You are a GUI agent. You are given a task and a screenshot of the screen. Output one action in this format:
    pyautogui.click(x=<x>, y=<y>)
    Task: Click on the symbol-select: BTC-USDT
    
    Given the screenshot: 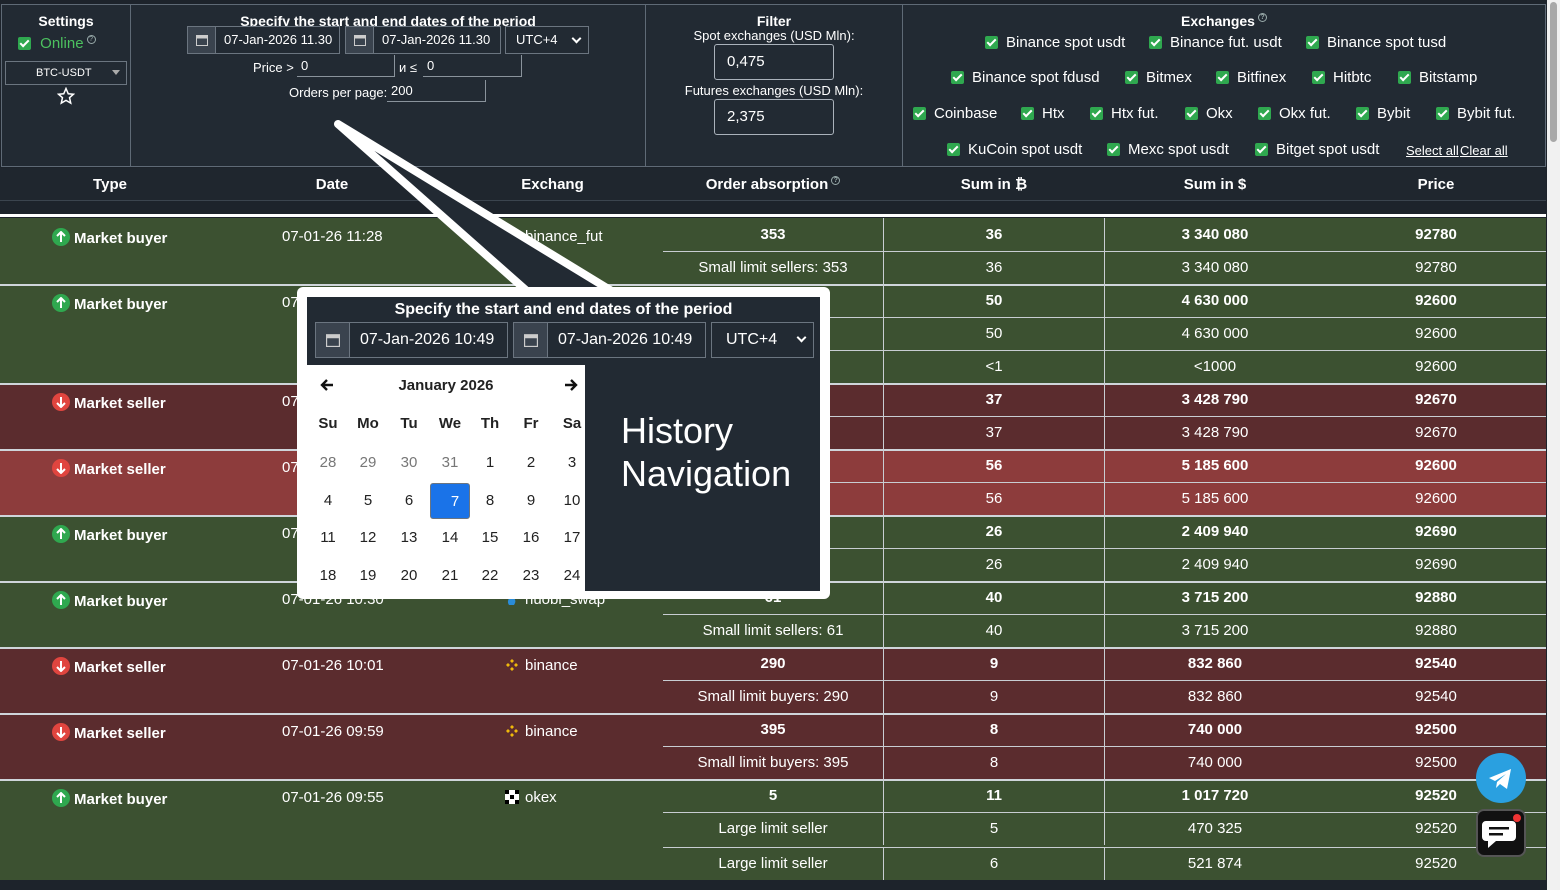 What is the action you would take?
    pyautogui.click(x=66, y=73)
    